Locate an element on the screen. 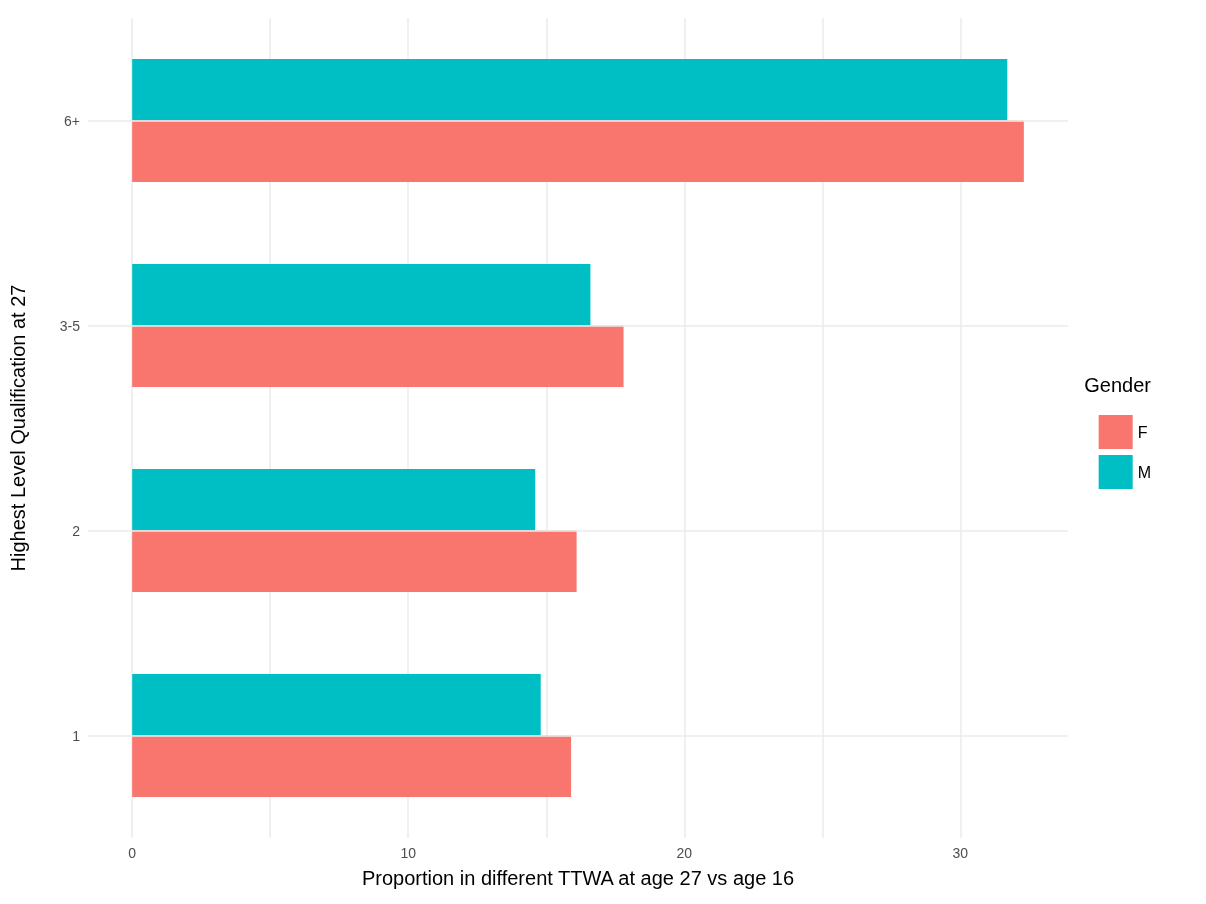 Image resolution: width=1206 pixels, height=904 pixels. y-tick-label: 3-5 is located at coordinates (70, 325).